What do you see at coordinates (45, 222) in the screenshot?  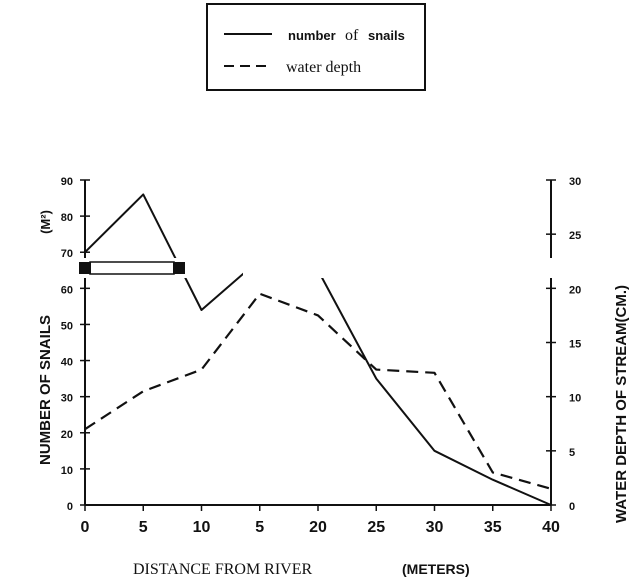 I see `y-axis-left-unit: (M²)` at bounding box center [45, 222].